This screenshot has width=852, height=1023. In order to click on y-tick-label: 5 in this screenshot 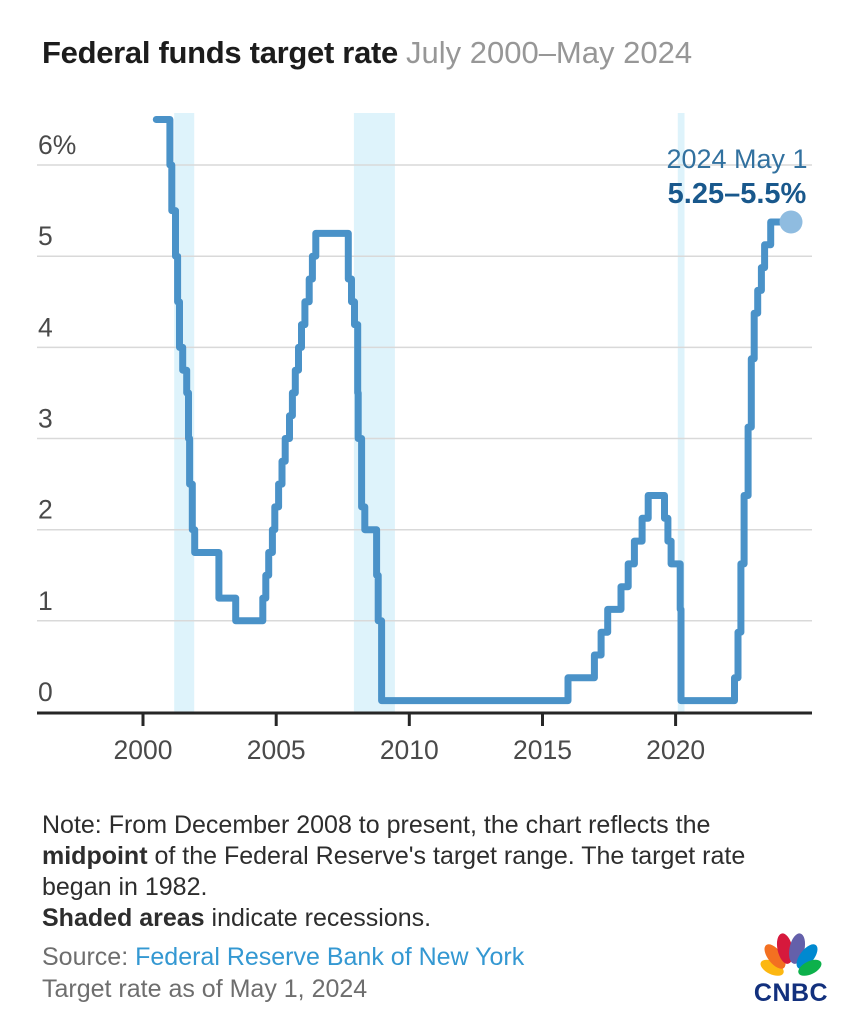, I will do `click(45, 236)`.